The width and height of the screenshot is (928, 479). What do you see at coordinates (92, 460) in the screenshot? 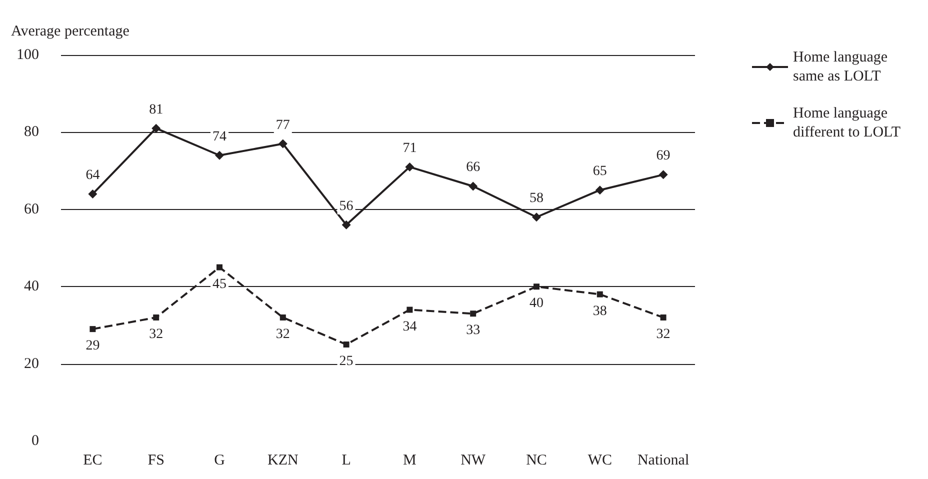
I see `x-tick-label: EC` at bounding box center [92, 460].